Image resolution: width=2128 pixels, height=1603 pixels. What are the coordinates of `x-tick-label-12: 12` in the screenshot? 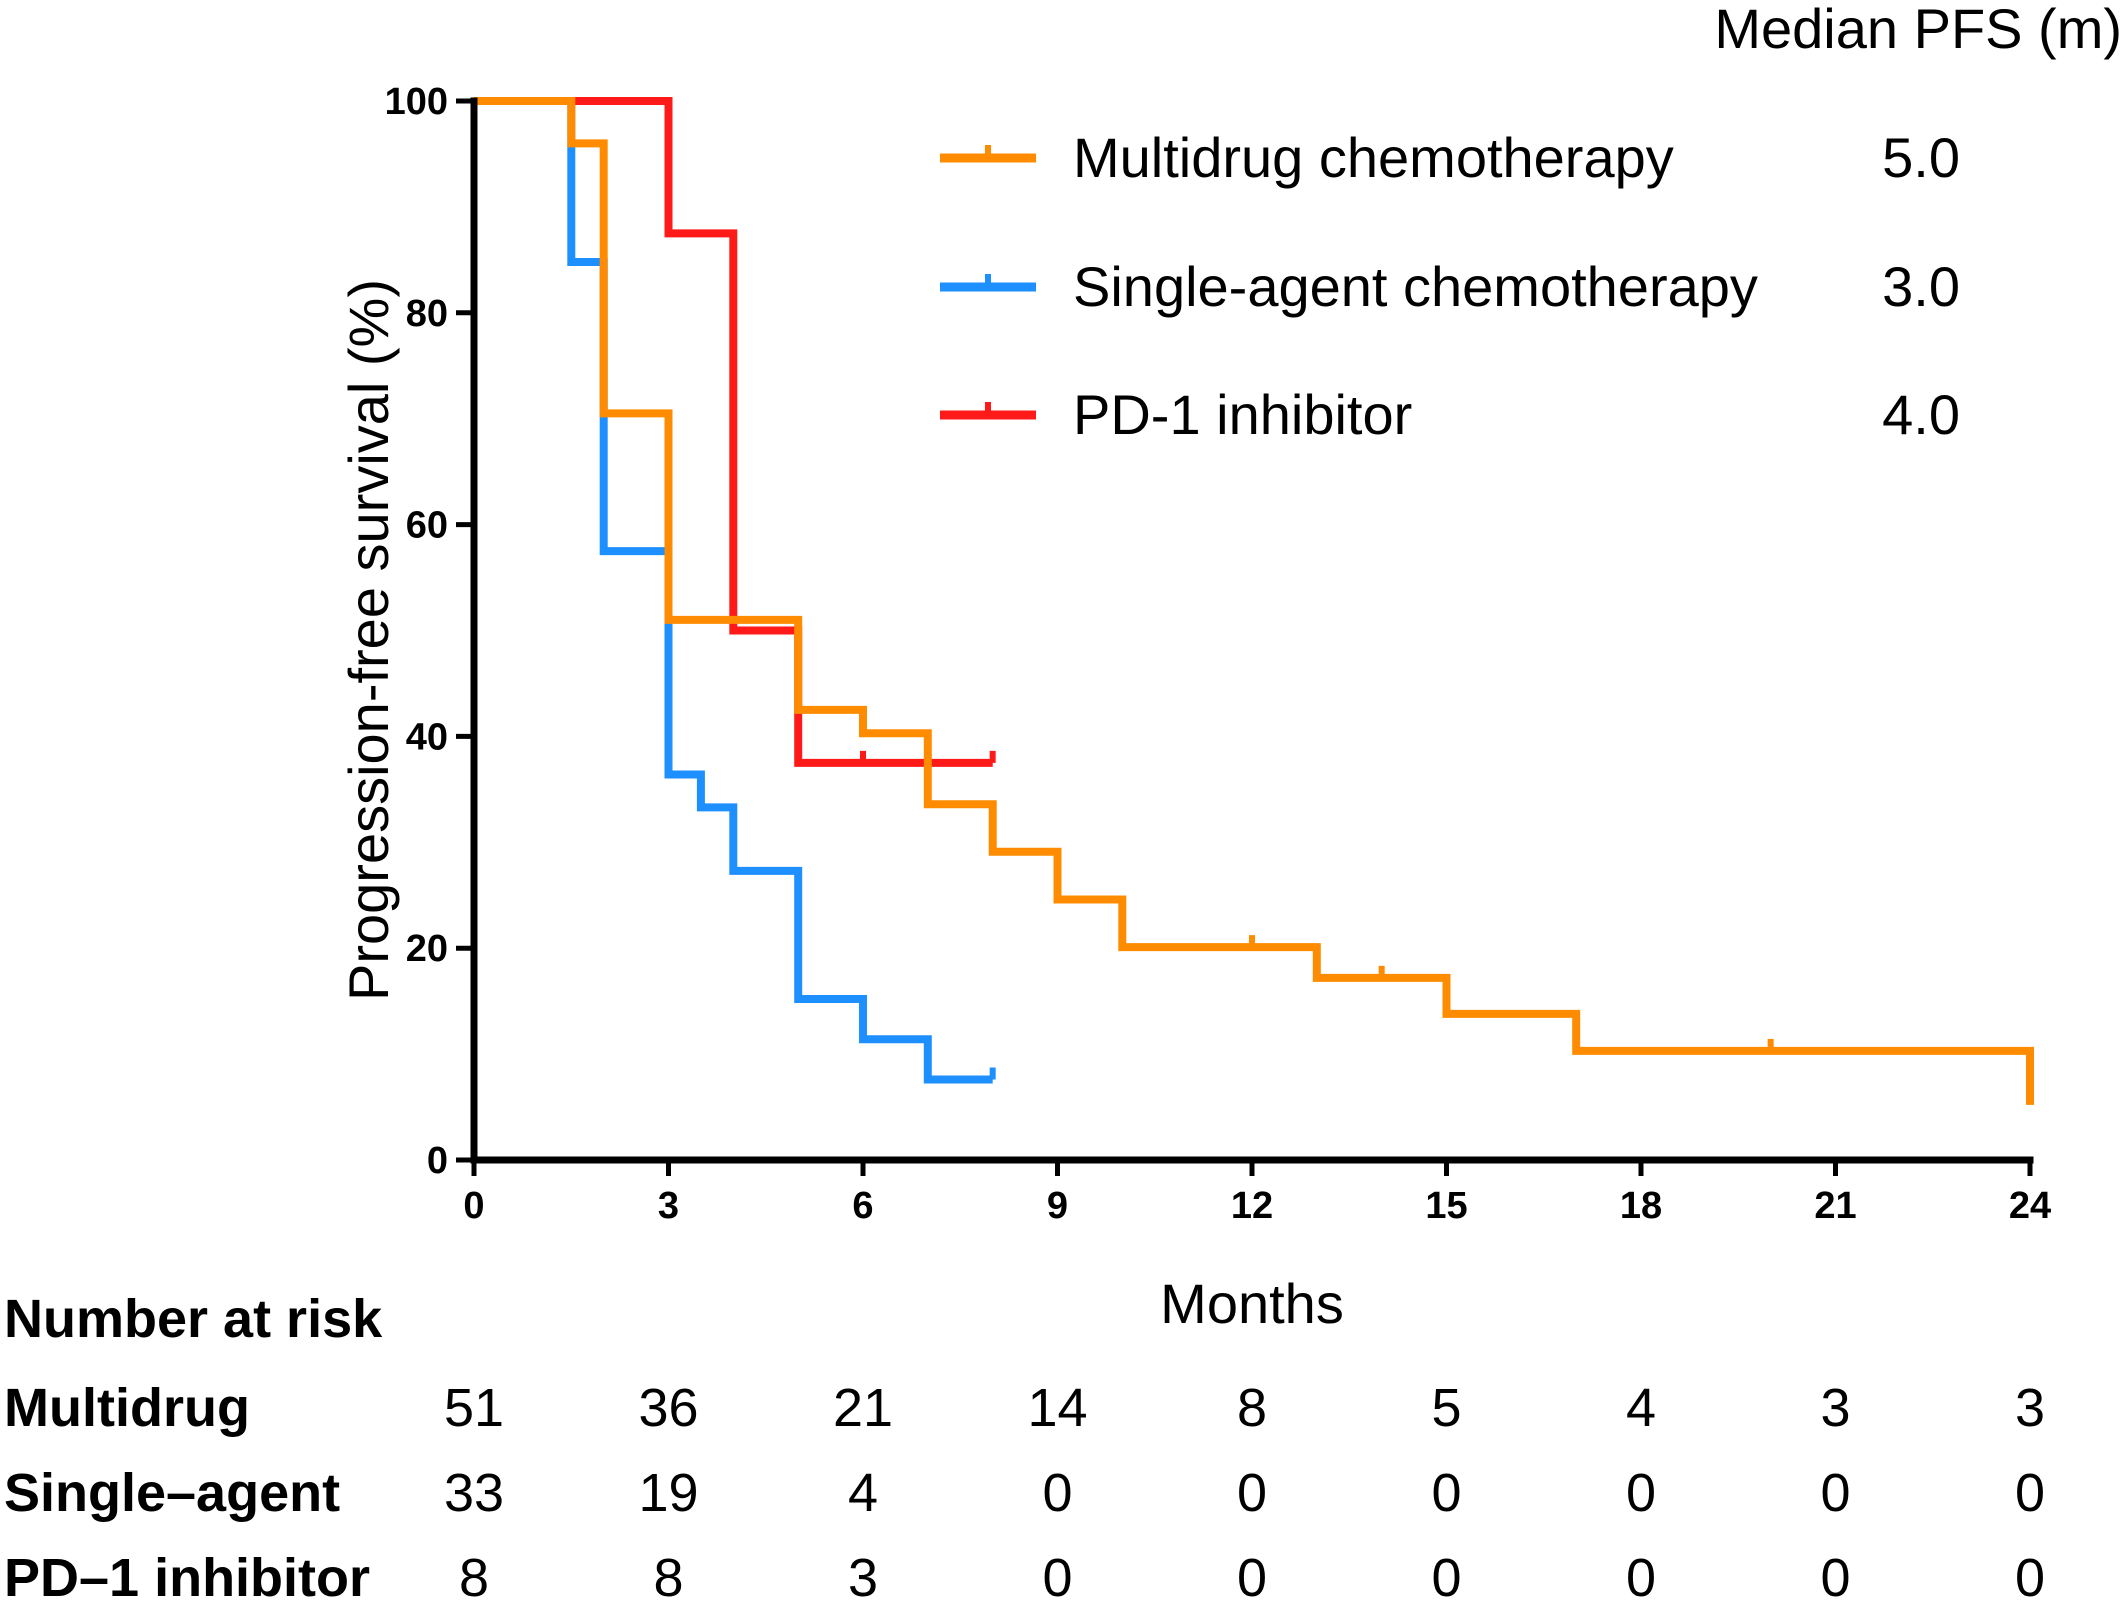 It's located at (1252, 1206).